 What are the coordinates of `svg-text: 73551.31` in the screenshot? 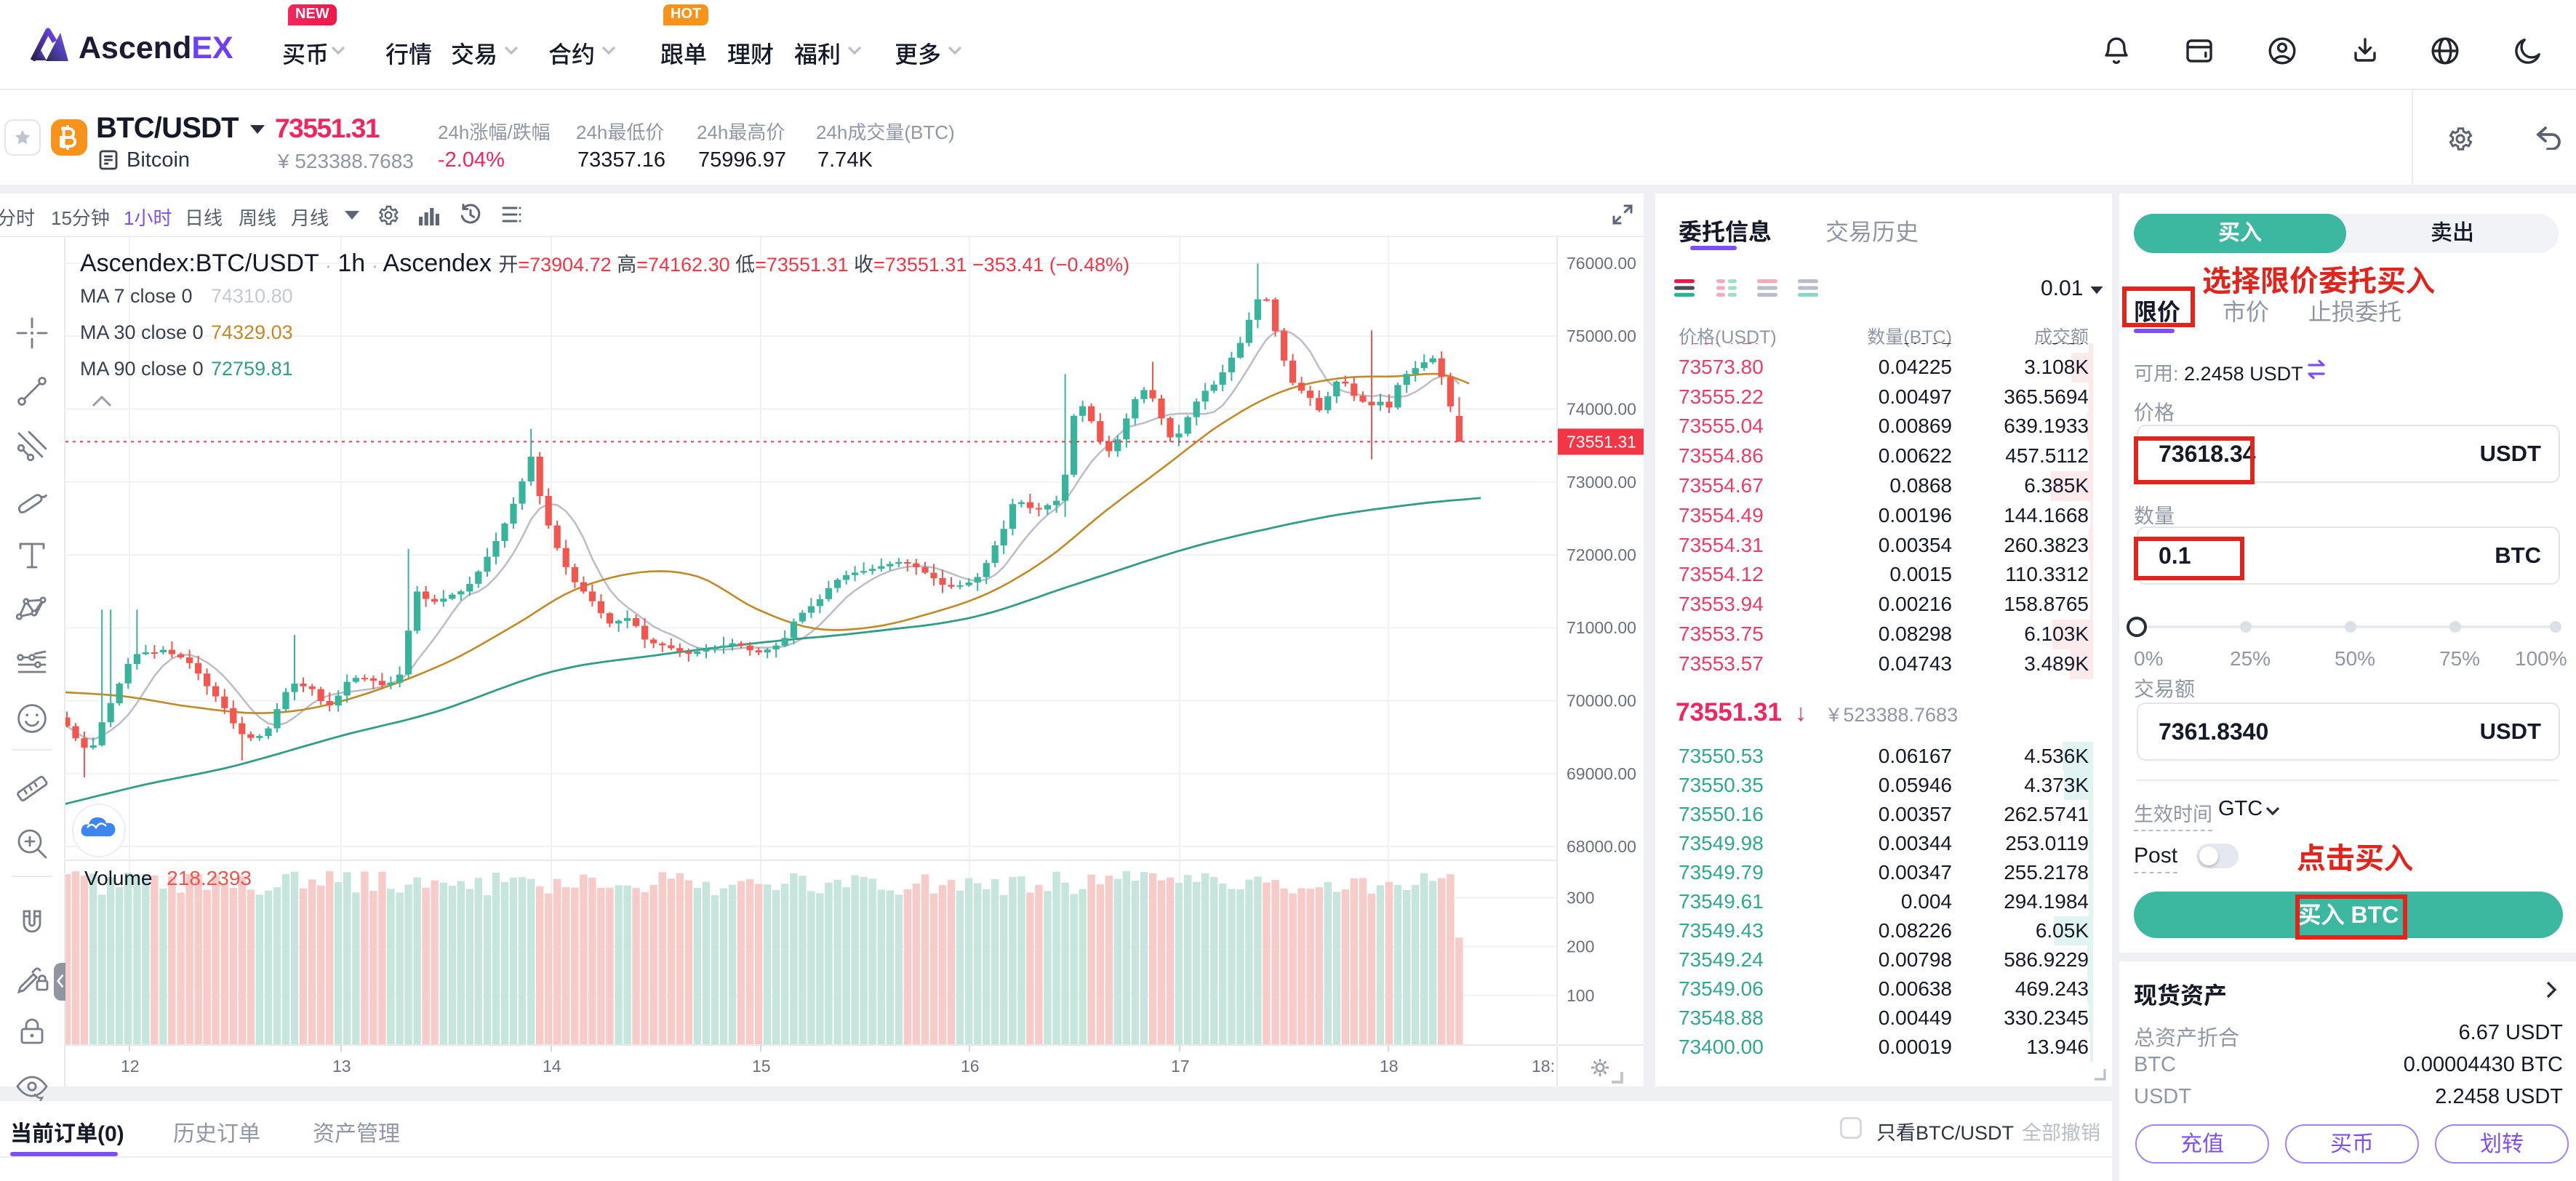 It's located at (1601, 441).